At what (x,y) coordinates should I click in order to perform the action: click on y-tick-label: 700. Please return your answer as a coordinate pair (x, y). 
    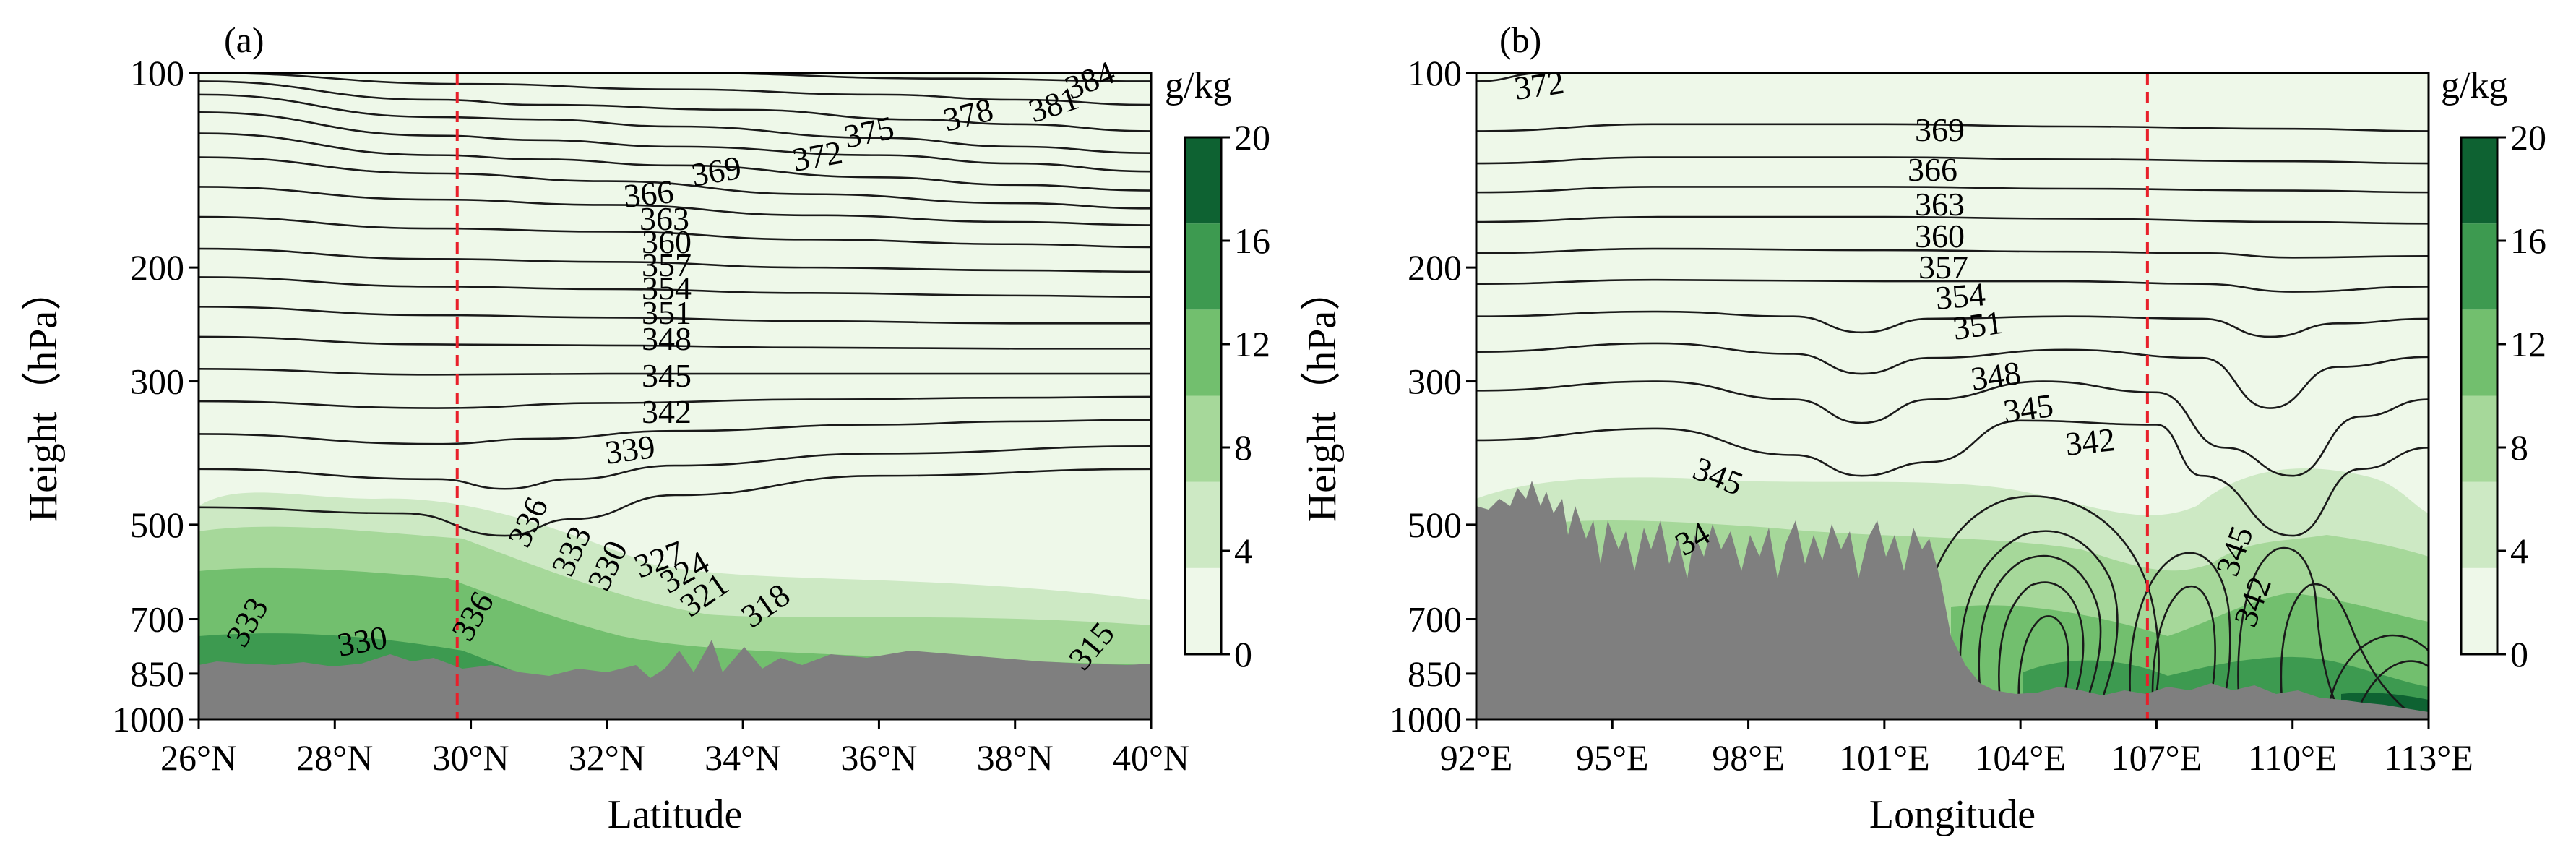
    Looking at the image, I should click on (157, 619).